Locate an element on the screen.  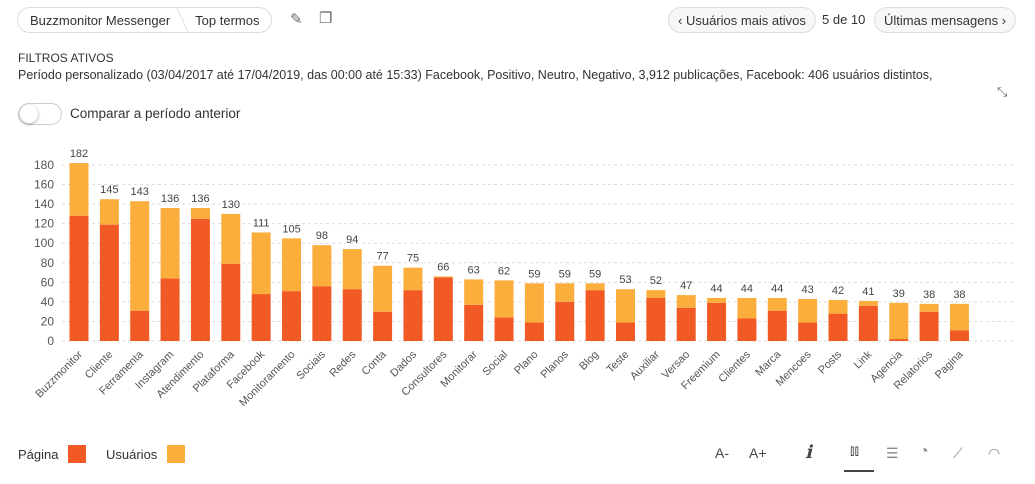
next-label: Últimas mensagens is located at coordinates (941, 20).